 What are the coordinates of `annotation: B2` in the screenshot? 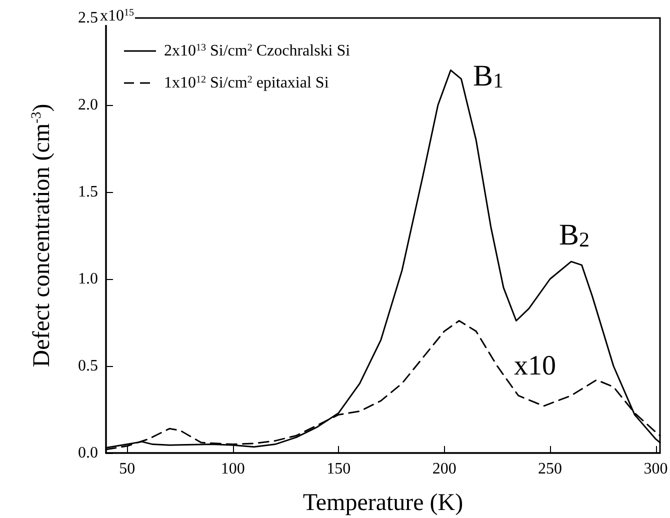 It's located at (574, 235).